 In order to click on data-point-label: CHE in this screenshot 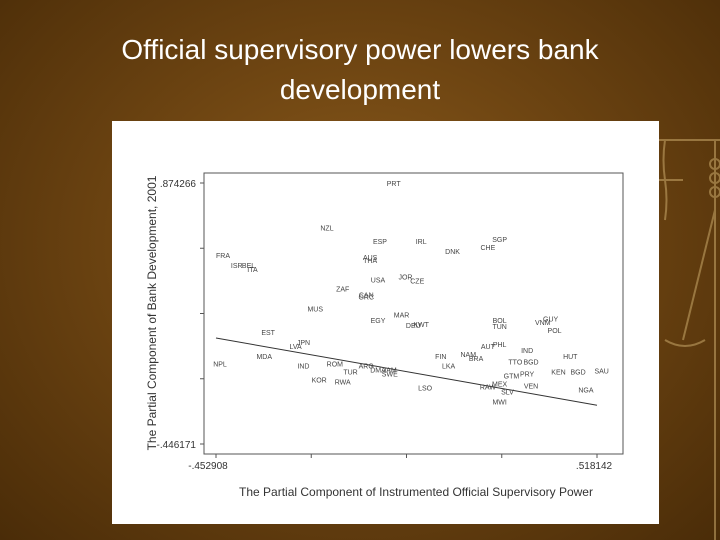, I will do `click(487, 248)`.